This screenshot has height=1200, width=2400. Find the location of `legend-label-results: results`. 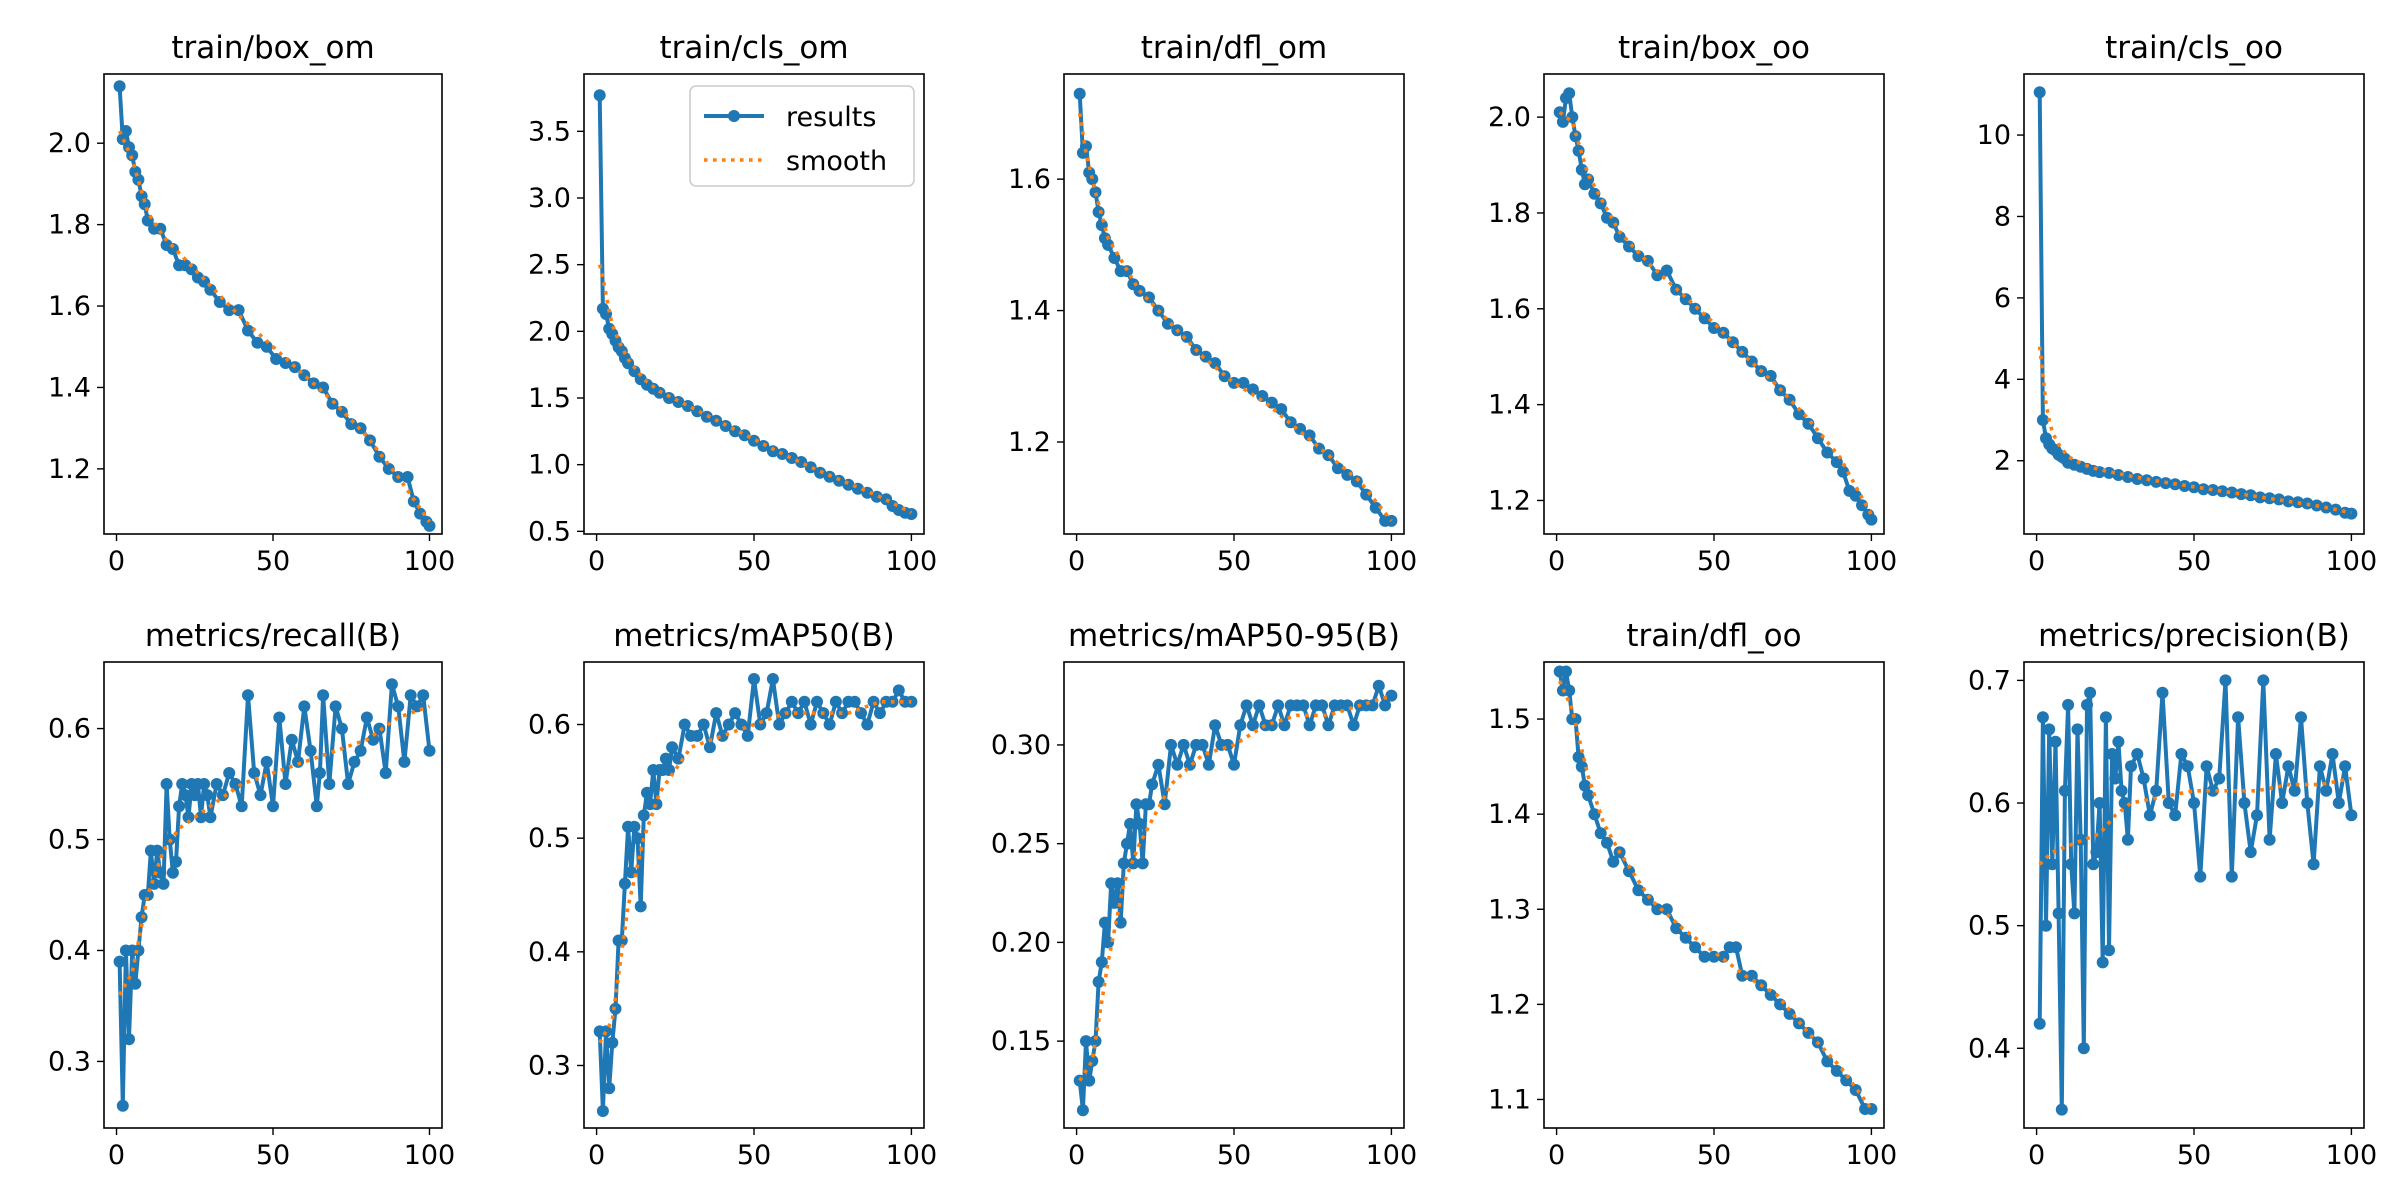

legend-label-results: results is located at coordinates (831, 117).